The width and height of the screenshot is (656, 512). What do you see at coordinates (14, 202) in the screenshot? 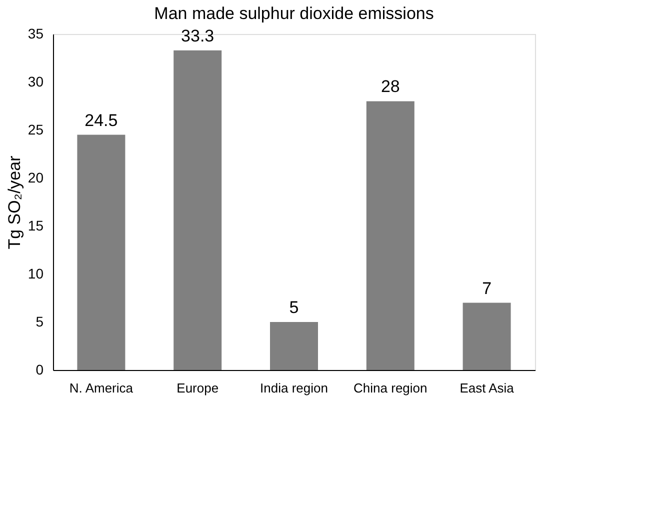
I see `y-axis-title: Tg SO₂/year` at bounding box center [14, 202].